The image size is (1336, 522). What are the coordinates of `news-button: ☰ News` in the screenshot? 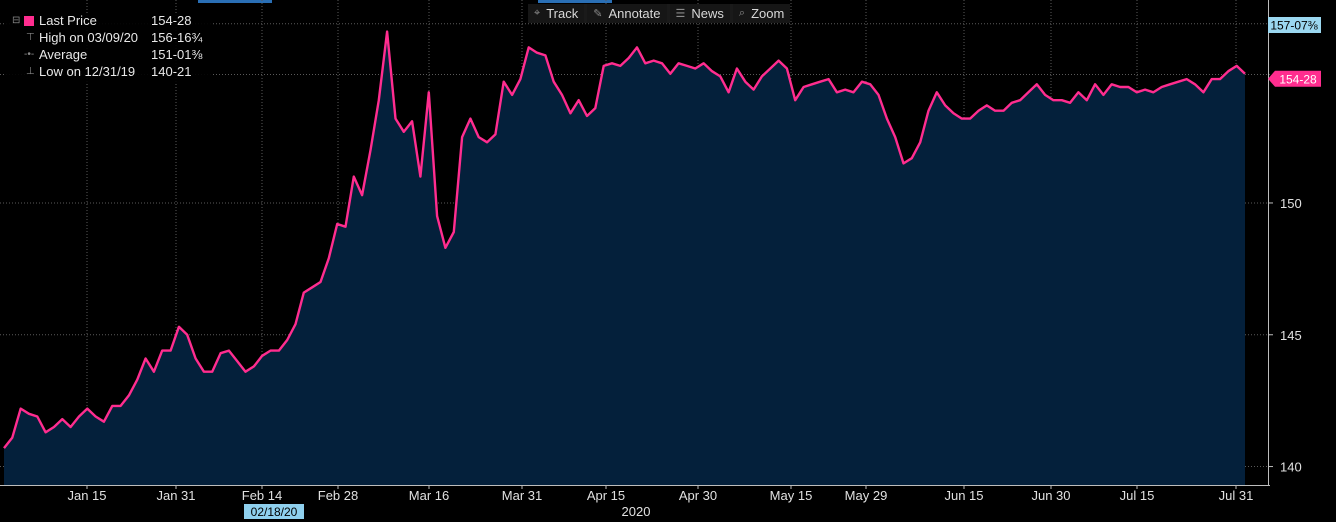 It's located at (699, 13).